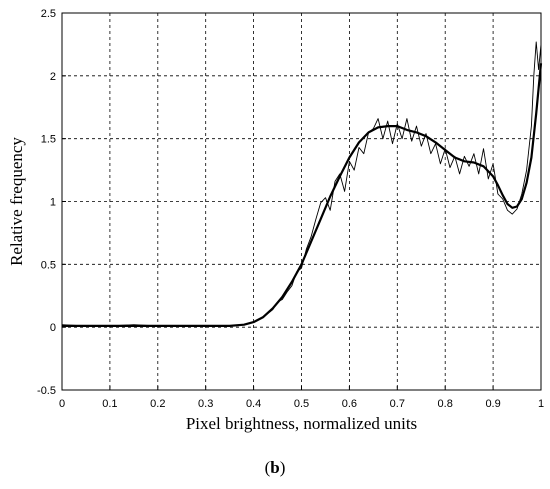  I want to click on y-tick-label: 0, so click(53, 328).